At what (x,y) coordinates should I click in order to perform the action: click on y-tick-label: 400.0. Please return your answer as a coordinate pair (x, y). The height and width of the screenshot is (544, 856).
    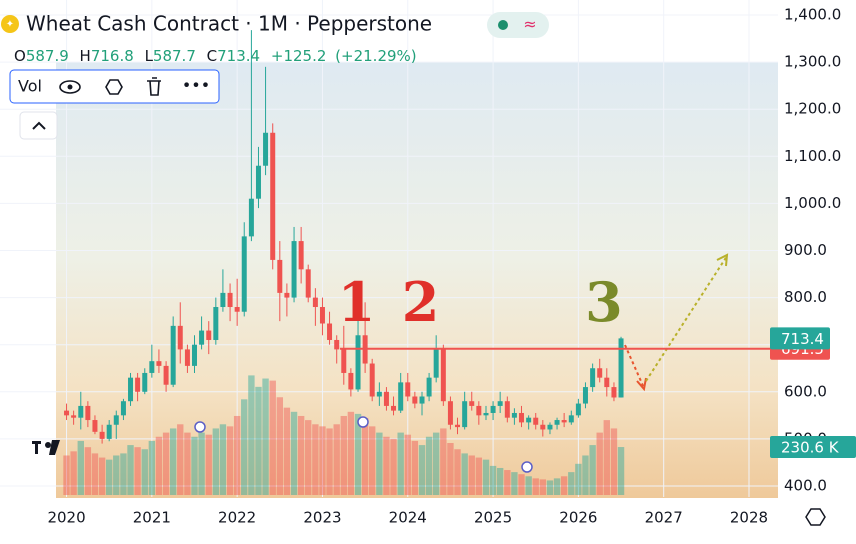
    Looking at the image, I should click on (805, 485).